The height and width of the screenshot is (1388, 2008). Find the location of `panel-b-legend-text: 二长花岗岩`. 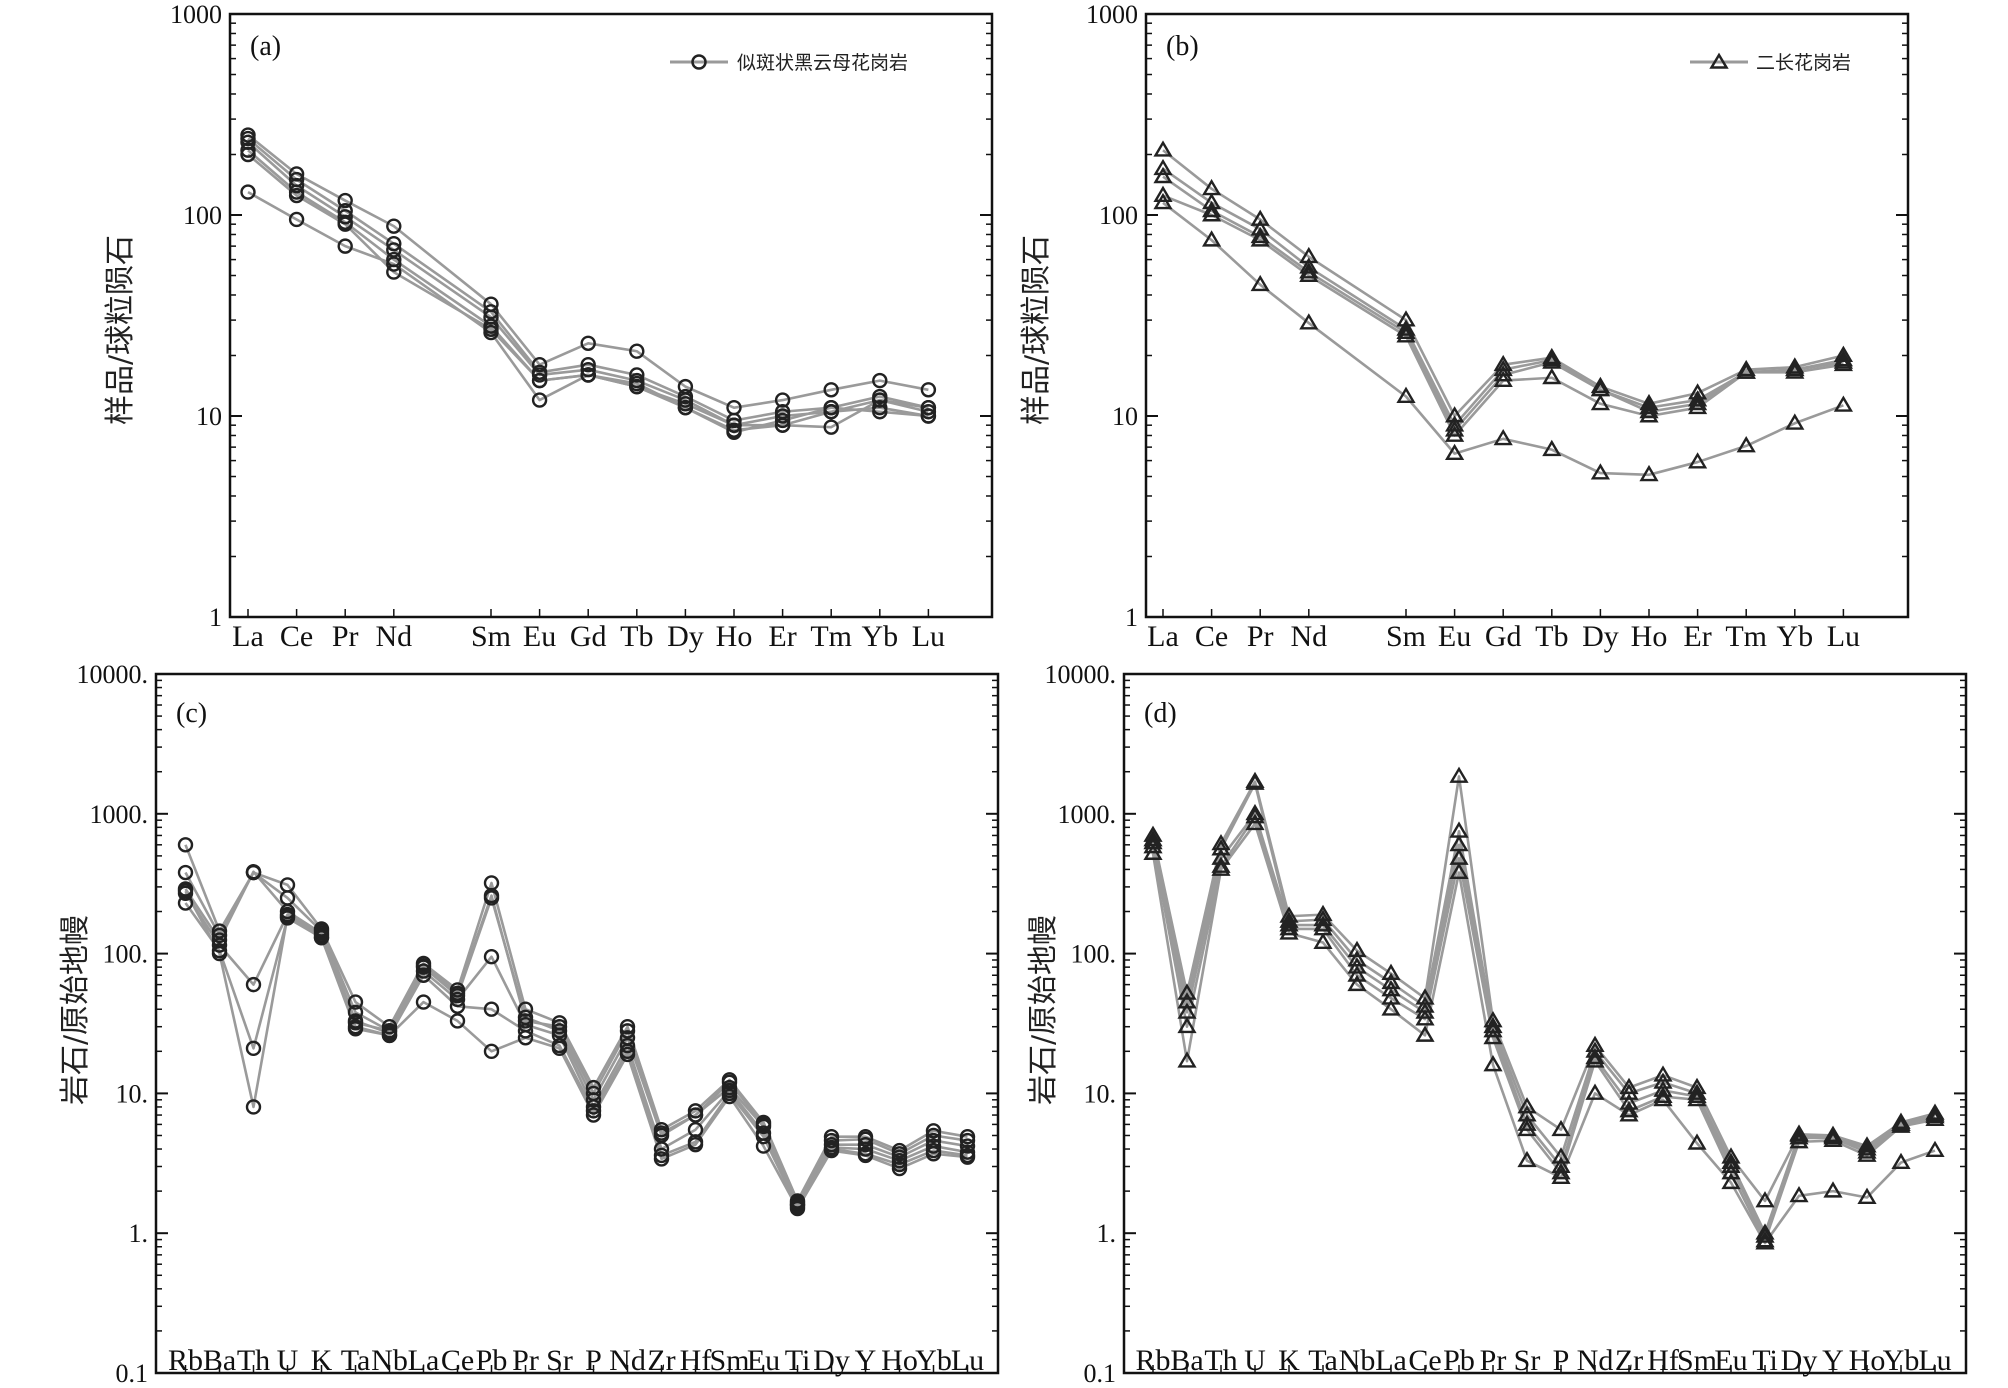

panel-b-legend-text: 二长花岗岩 is located at coordinates (1803, 63).